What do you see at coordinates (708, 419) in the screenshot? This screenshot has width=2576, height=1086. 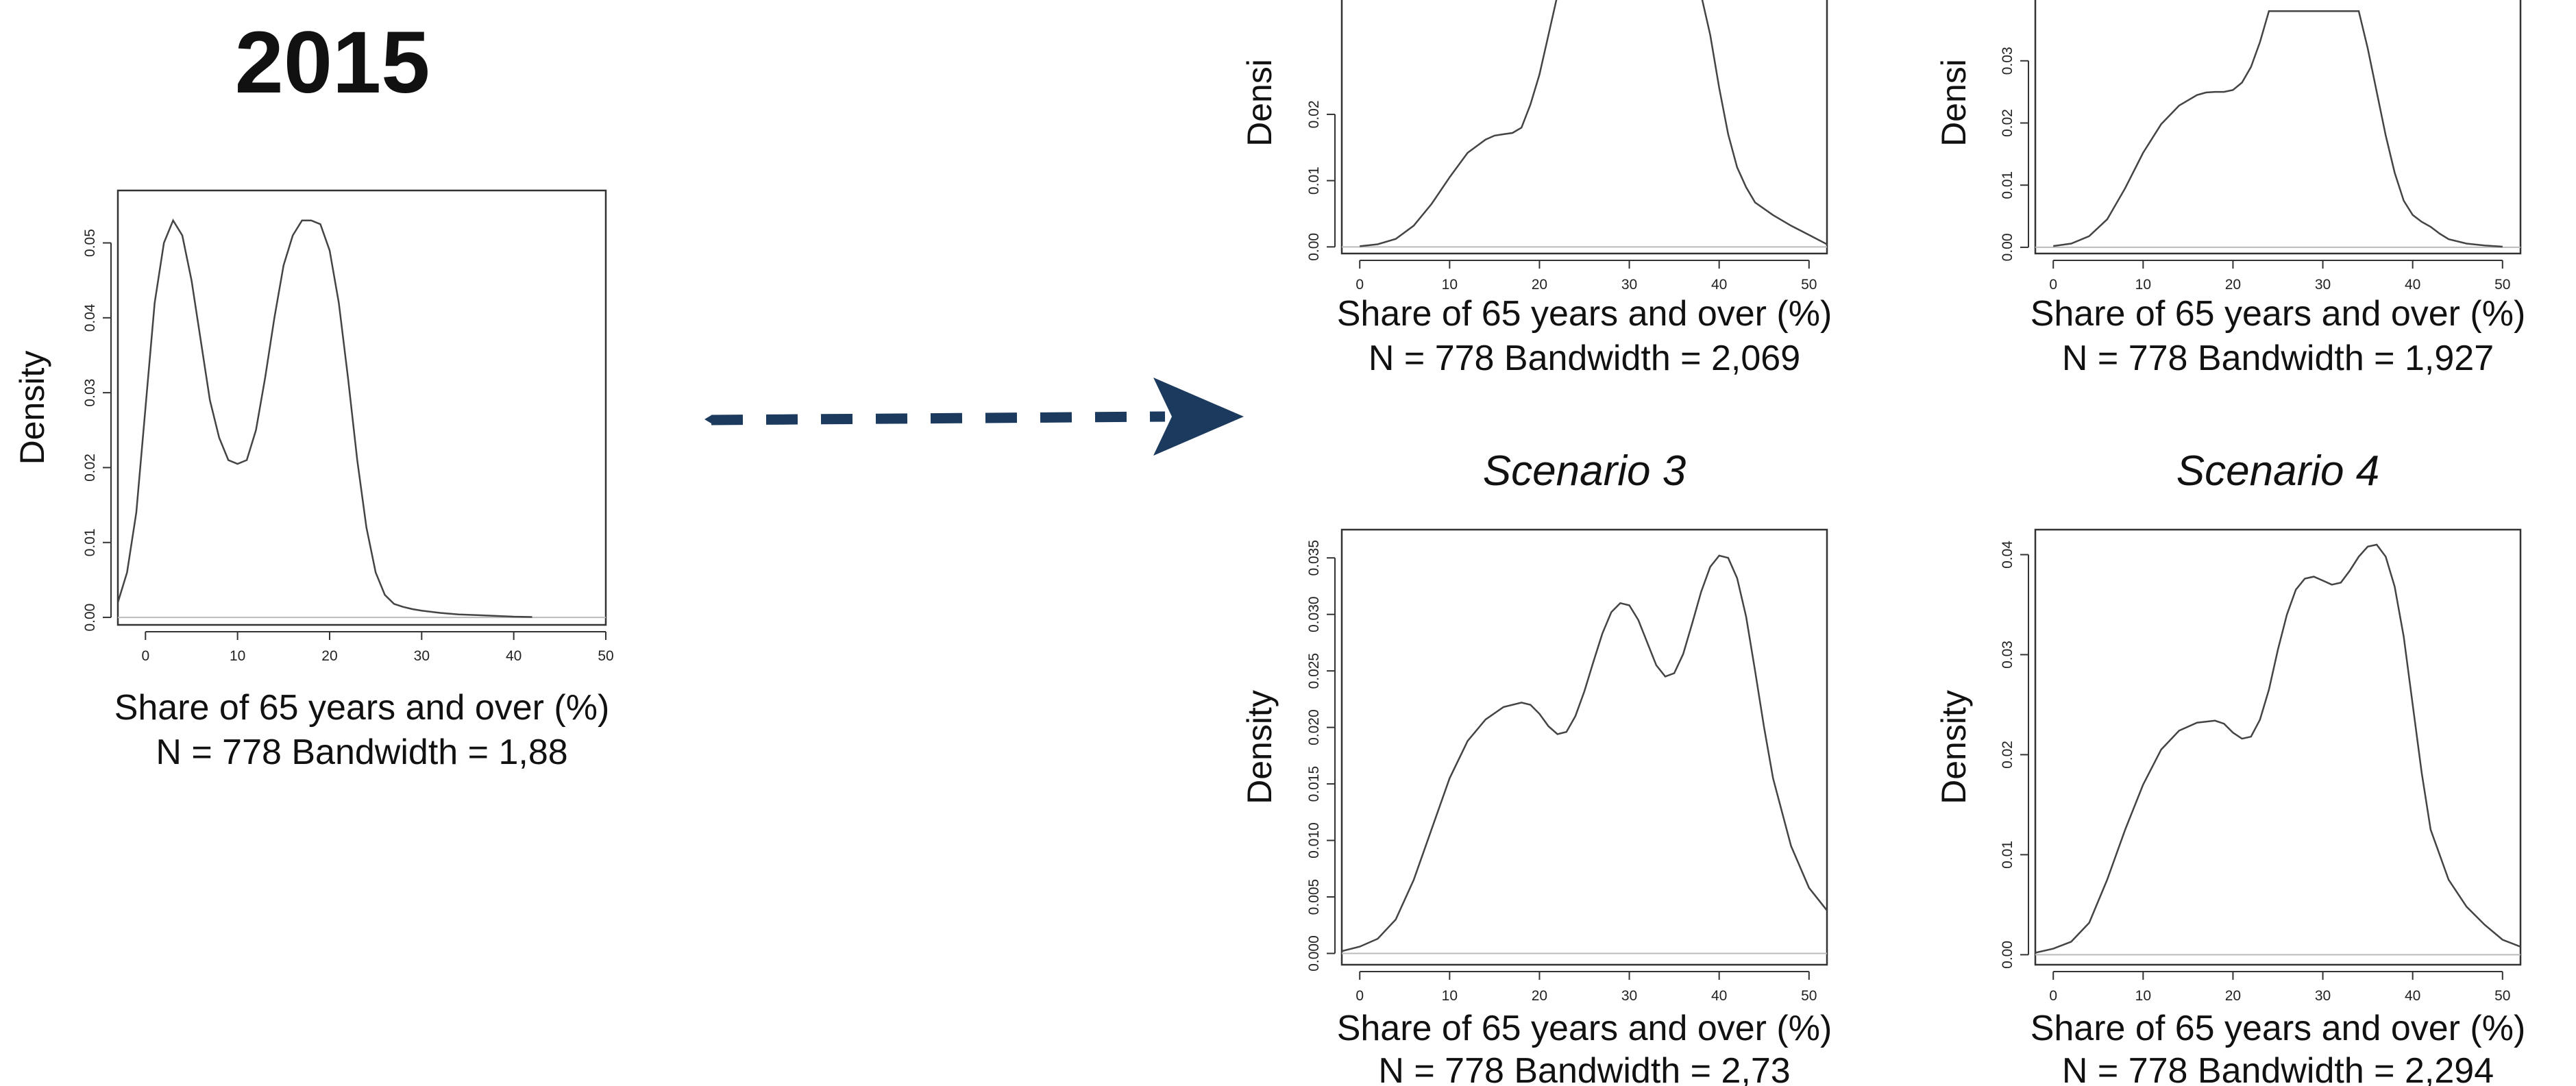 I see `arrow-tail-marker` at bounding box center [708, 419].